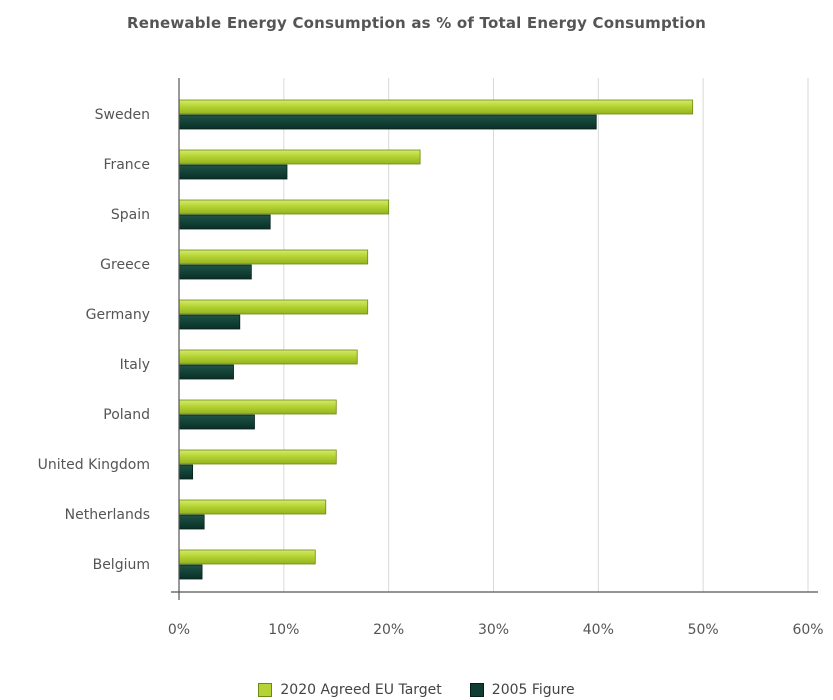  I want to click on bar-belgium-target, so click(247, 557).